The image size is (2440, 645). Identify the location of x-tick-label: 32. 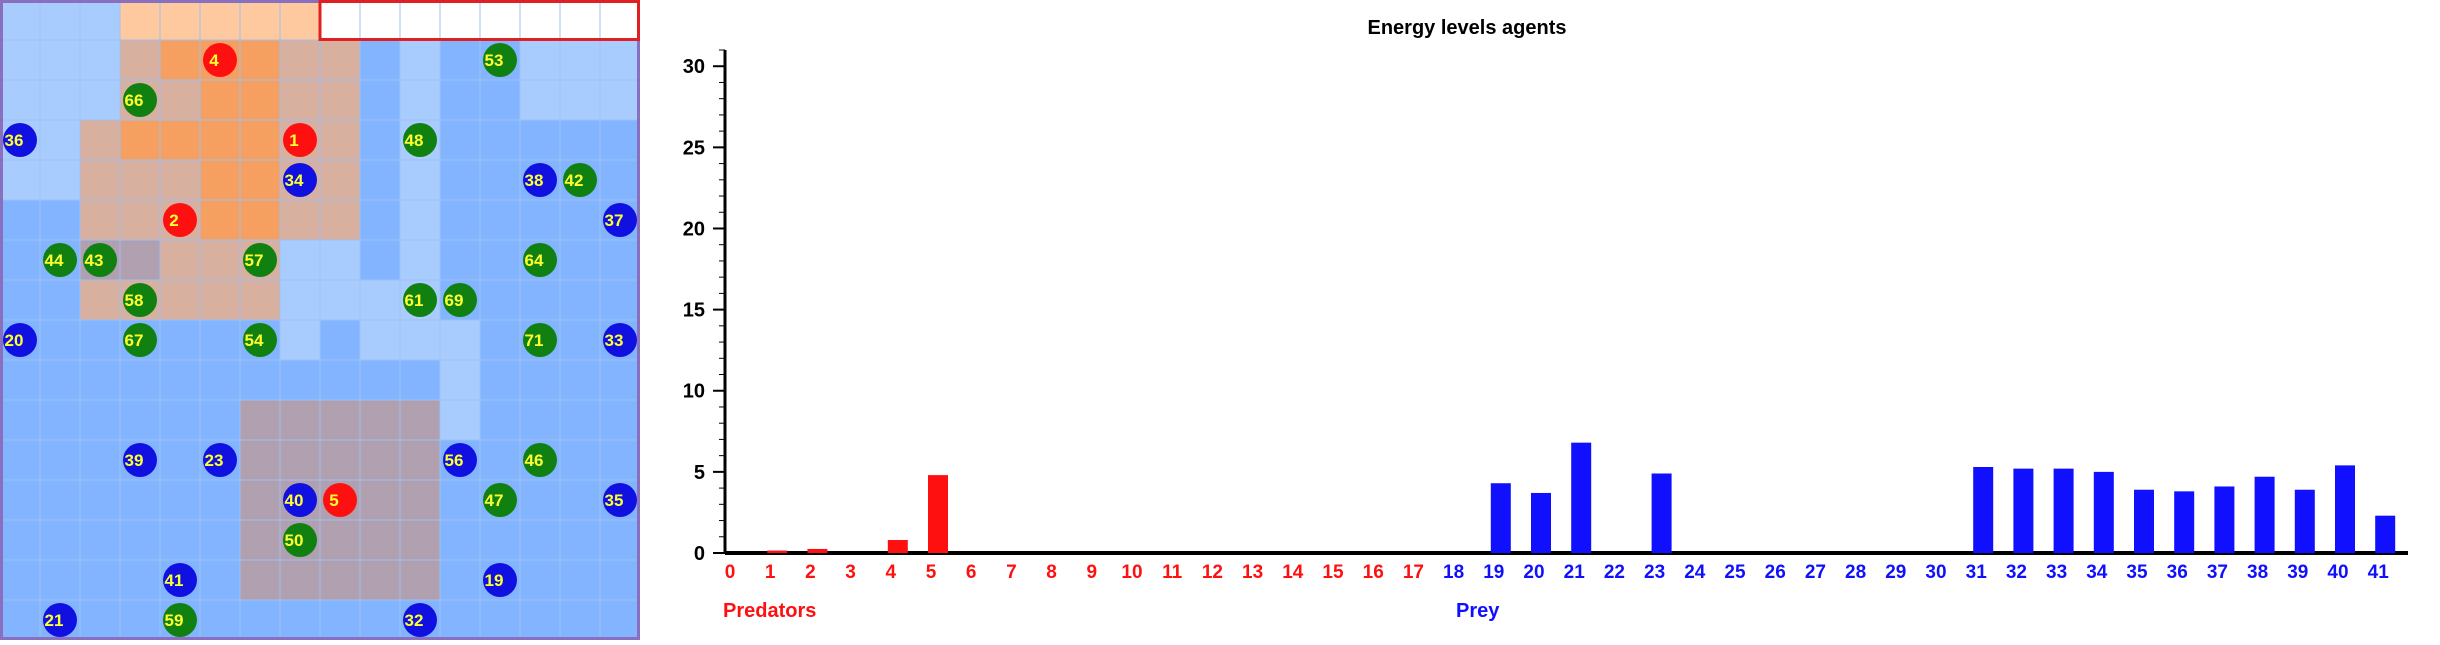
(2016, 572).